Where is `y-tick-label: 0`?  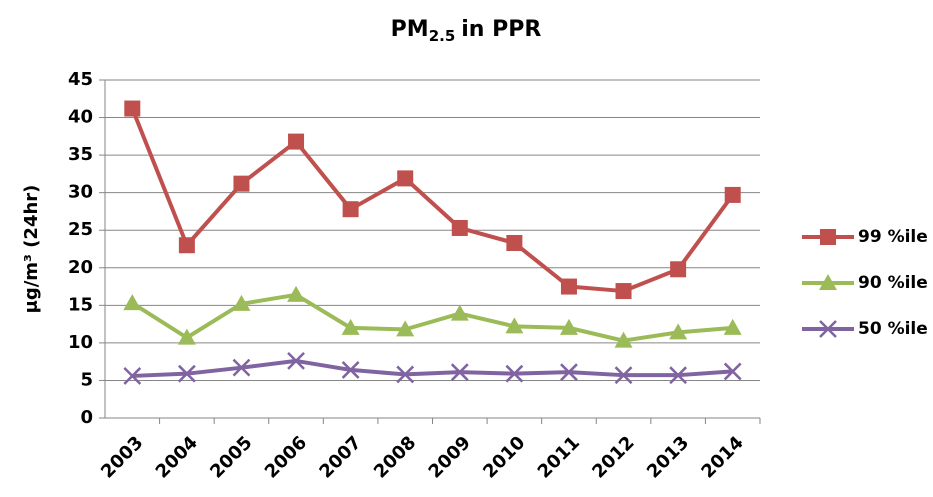
y-tick-label: 0 is located at coordinates (86, 417).